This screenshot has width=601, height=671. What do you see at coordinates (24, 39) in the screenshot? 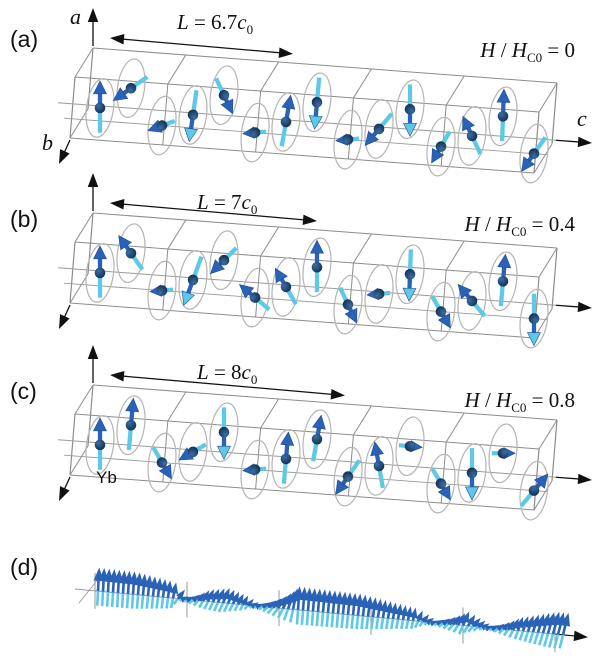
I see `panel-a-label: (a)` at bounding box center [24, 39].